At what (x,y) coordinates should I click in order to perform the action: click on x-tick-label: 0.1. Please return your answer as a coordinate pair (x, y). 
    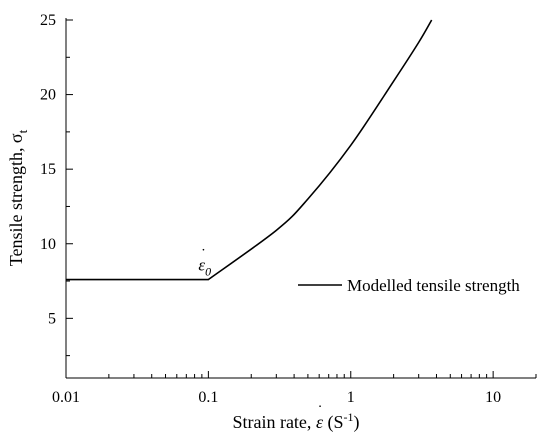
    Looking at the image, I should click on (208, 397).